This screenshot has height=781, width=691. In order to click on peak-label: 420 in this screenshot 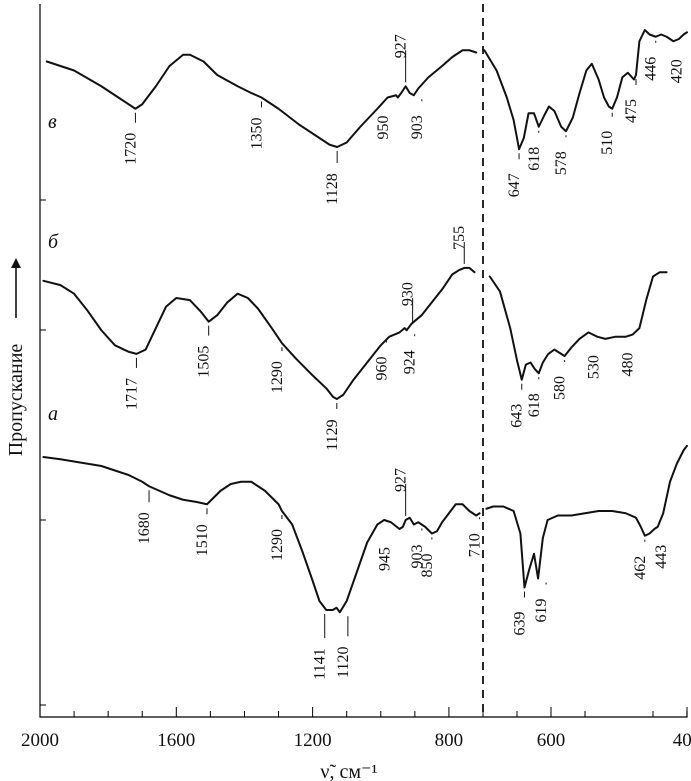, I will do `click(676, 71)`.